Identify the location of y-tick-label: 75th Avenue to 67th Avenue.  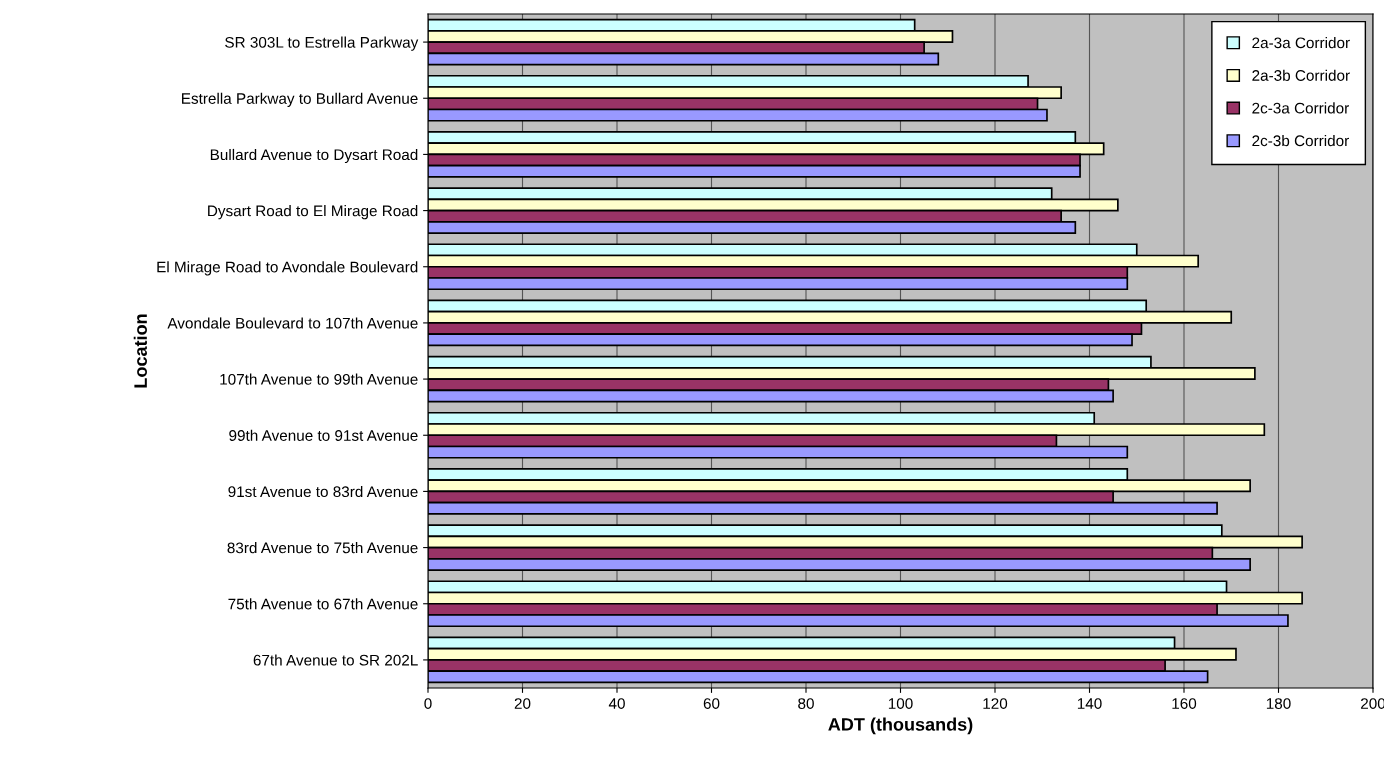
(323, 604).